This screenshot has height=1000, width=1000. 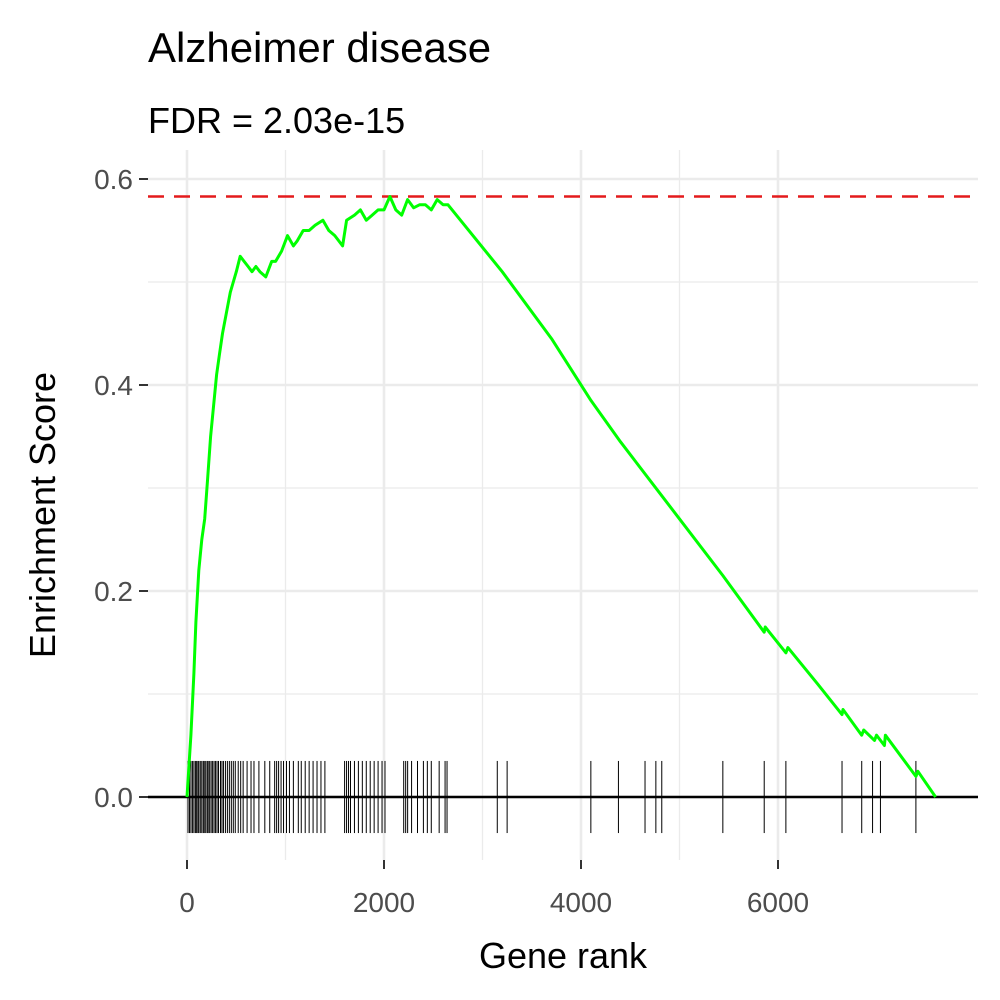 I want to click on x-tick-label: 2000, so click(x=384, y=902).